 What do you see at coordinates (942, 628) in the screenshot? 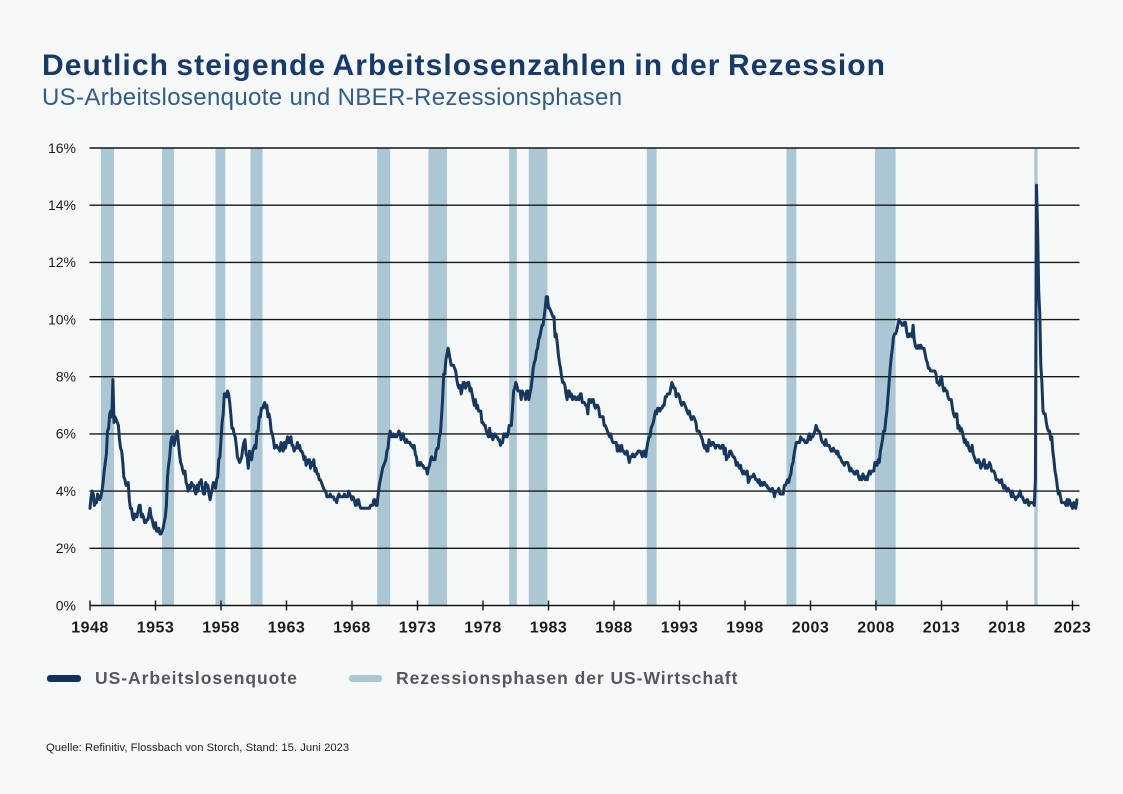
I see `svg-text: 2013` at bounding box center [942, 628].